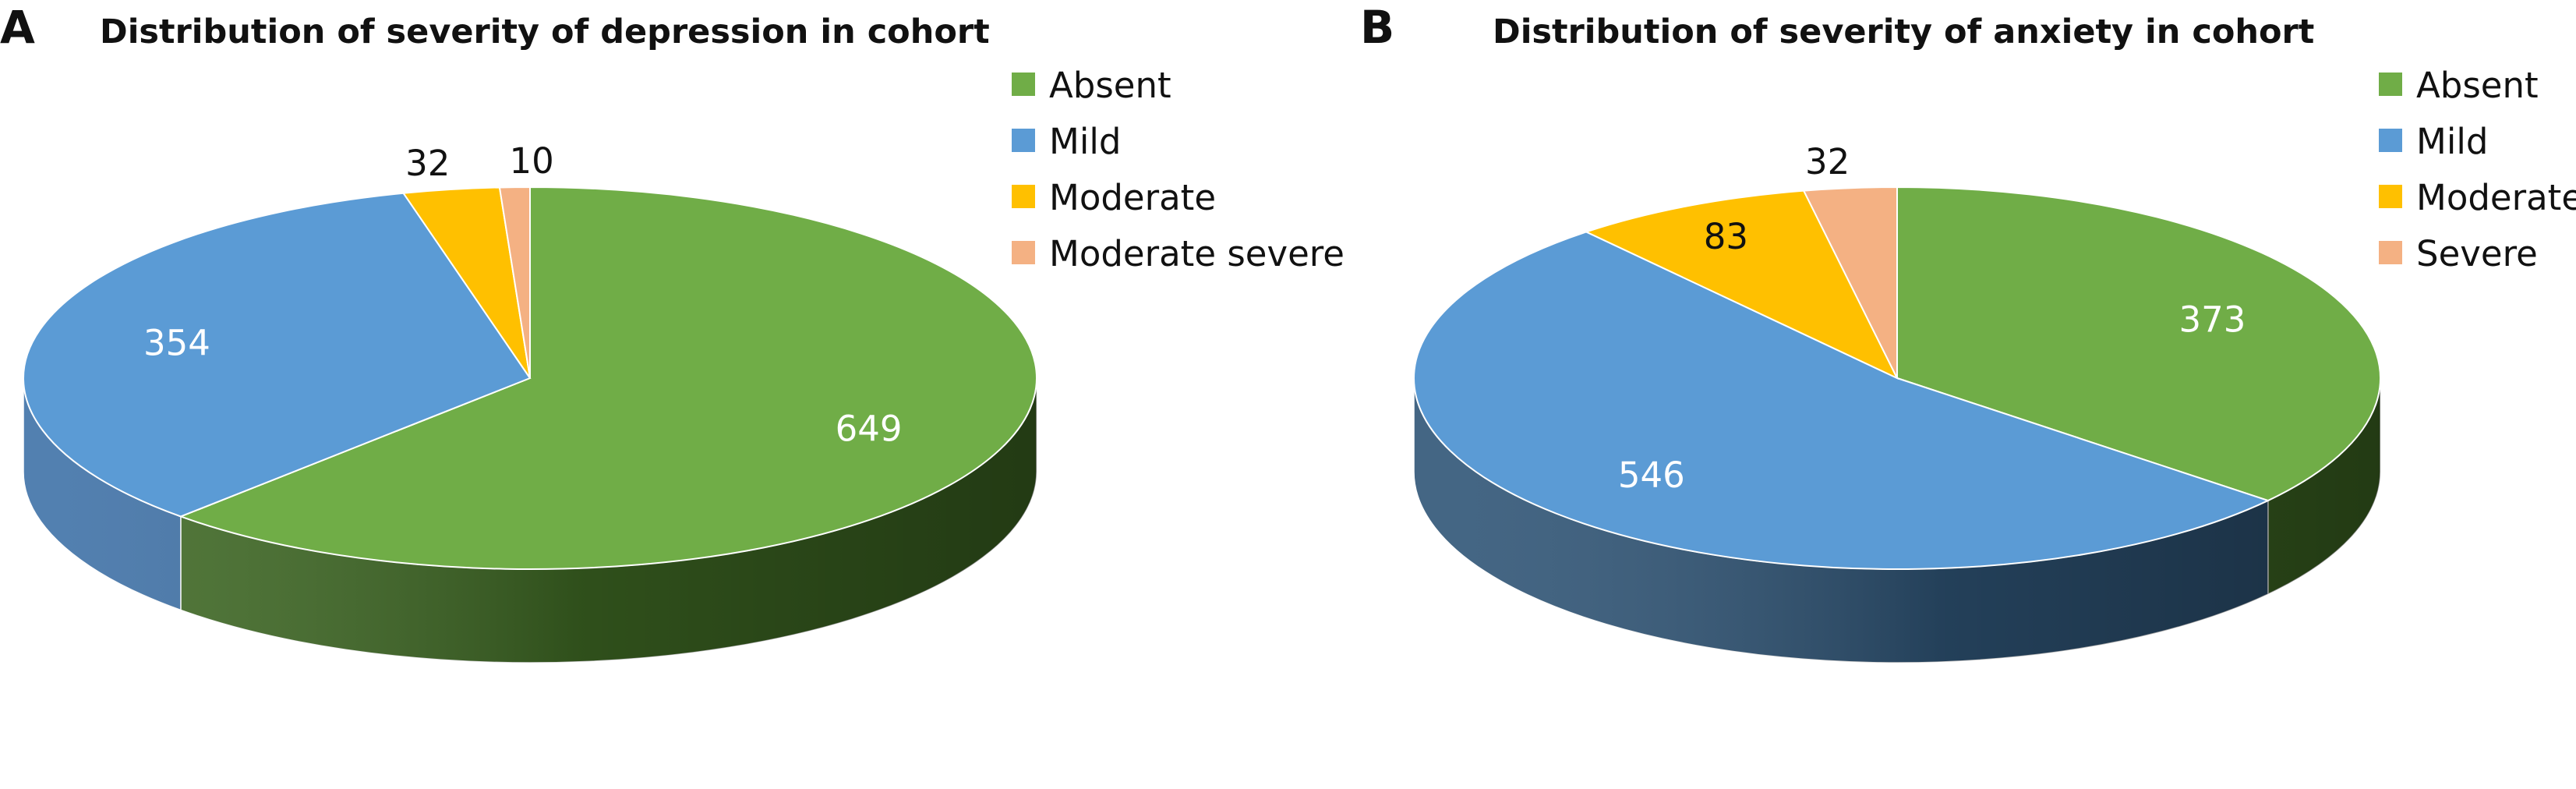 This screenshot has width=2576, height=789. Describe the element at coordinates (176, 343) in the screenshot. I see `data-label-mild: 354` at that location.